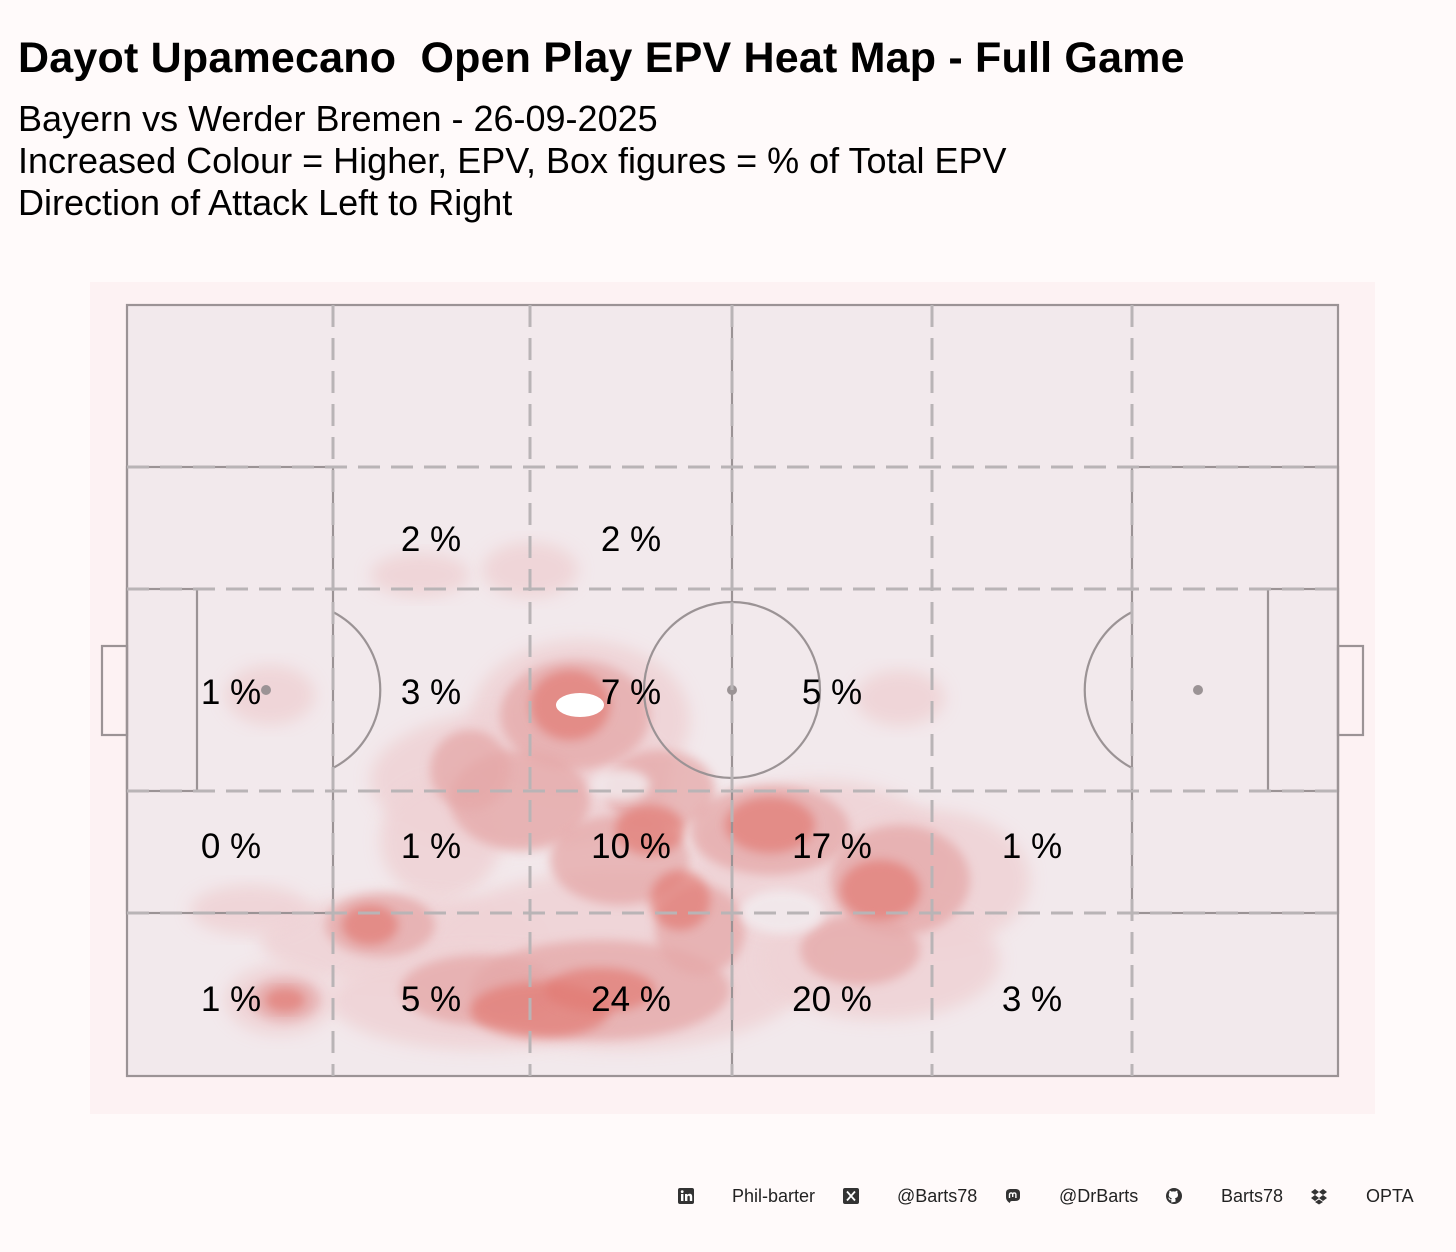 The image size is (1456, 1252). What do you see at coordinates (1108, 690) in the screenshot?
I see `right-penalty-arc` at bounding box center [1108, 690].